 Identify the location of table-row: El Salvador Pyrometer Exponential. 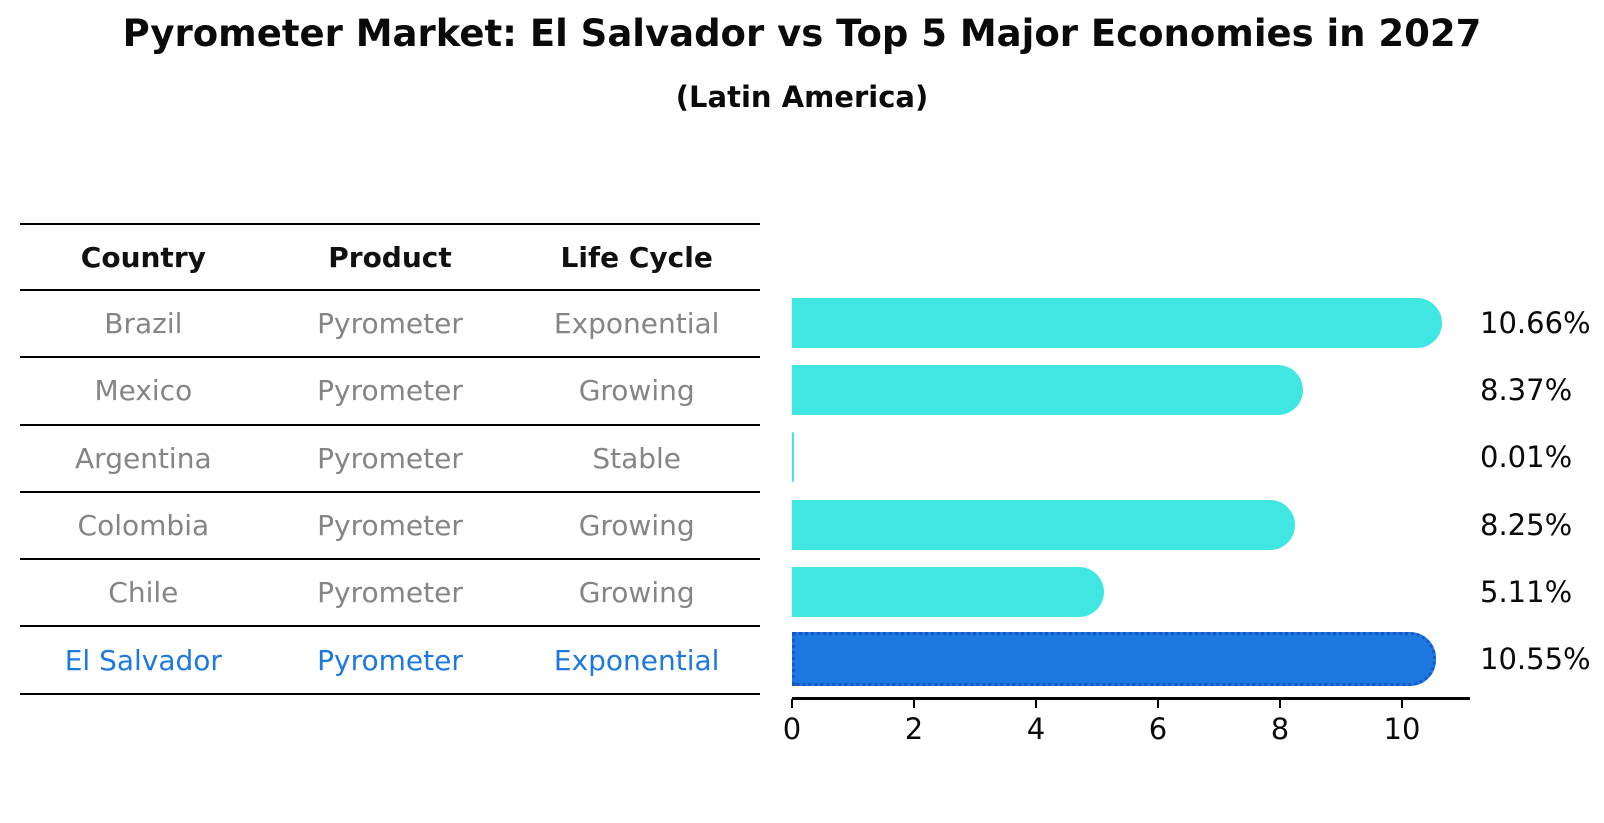
(390, 661).